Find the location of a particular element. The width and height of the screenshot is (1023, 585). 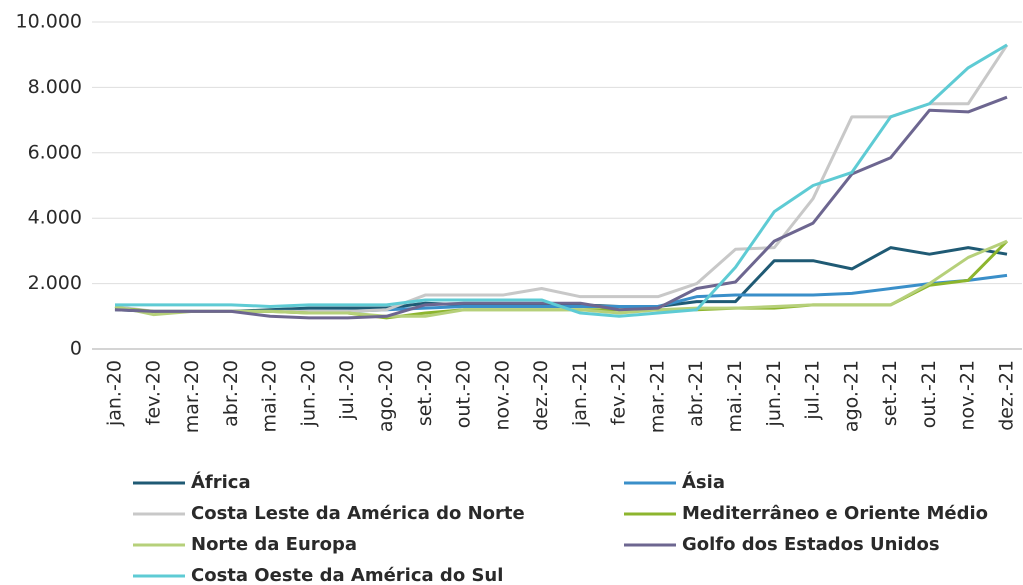

x-tick-label: mai.-21 is located at coordinates (735, 396).